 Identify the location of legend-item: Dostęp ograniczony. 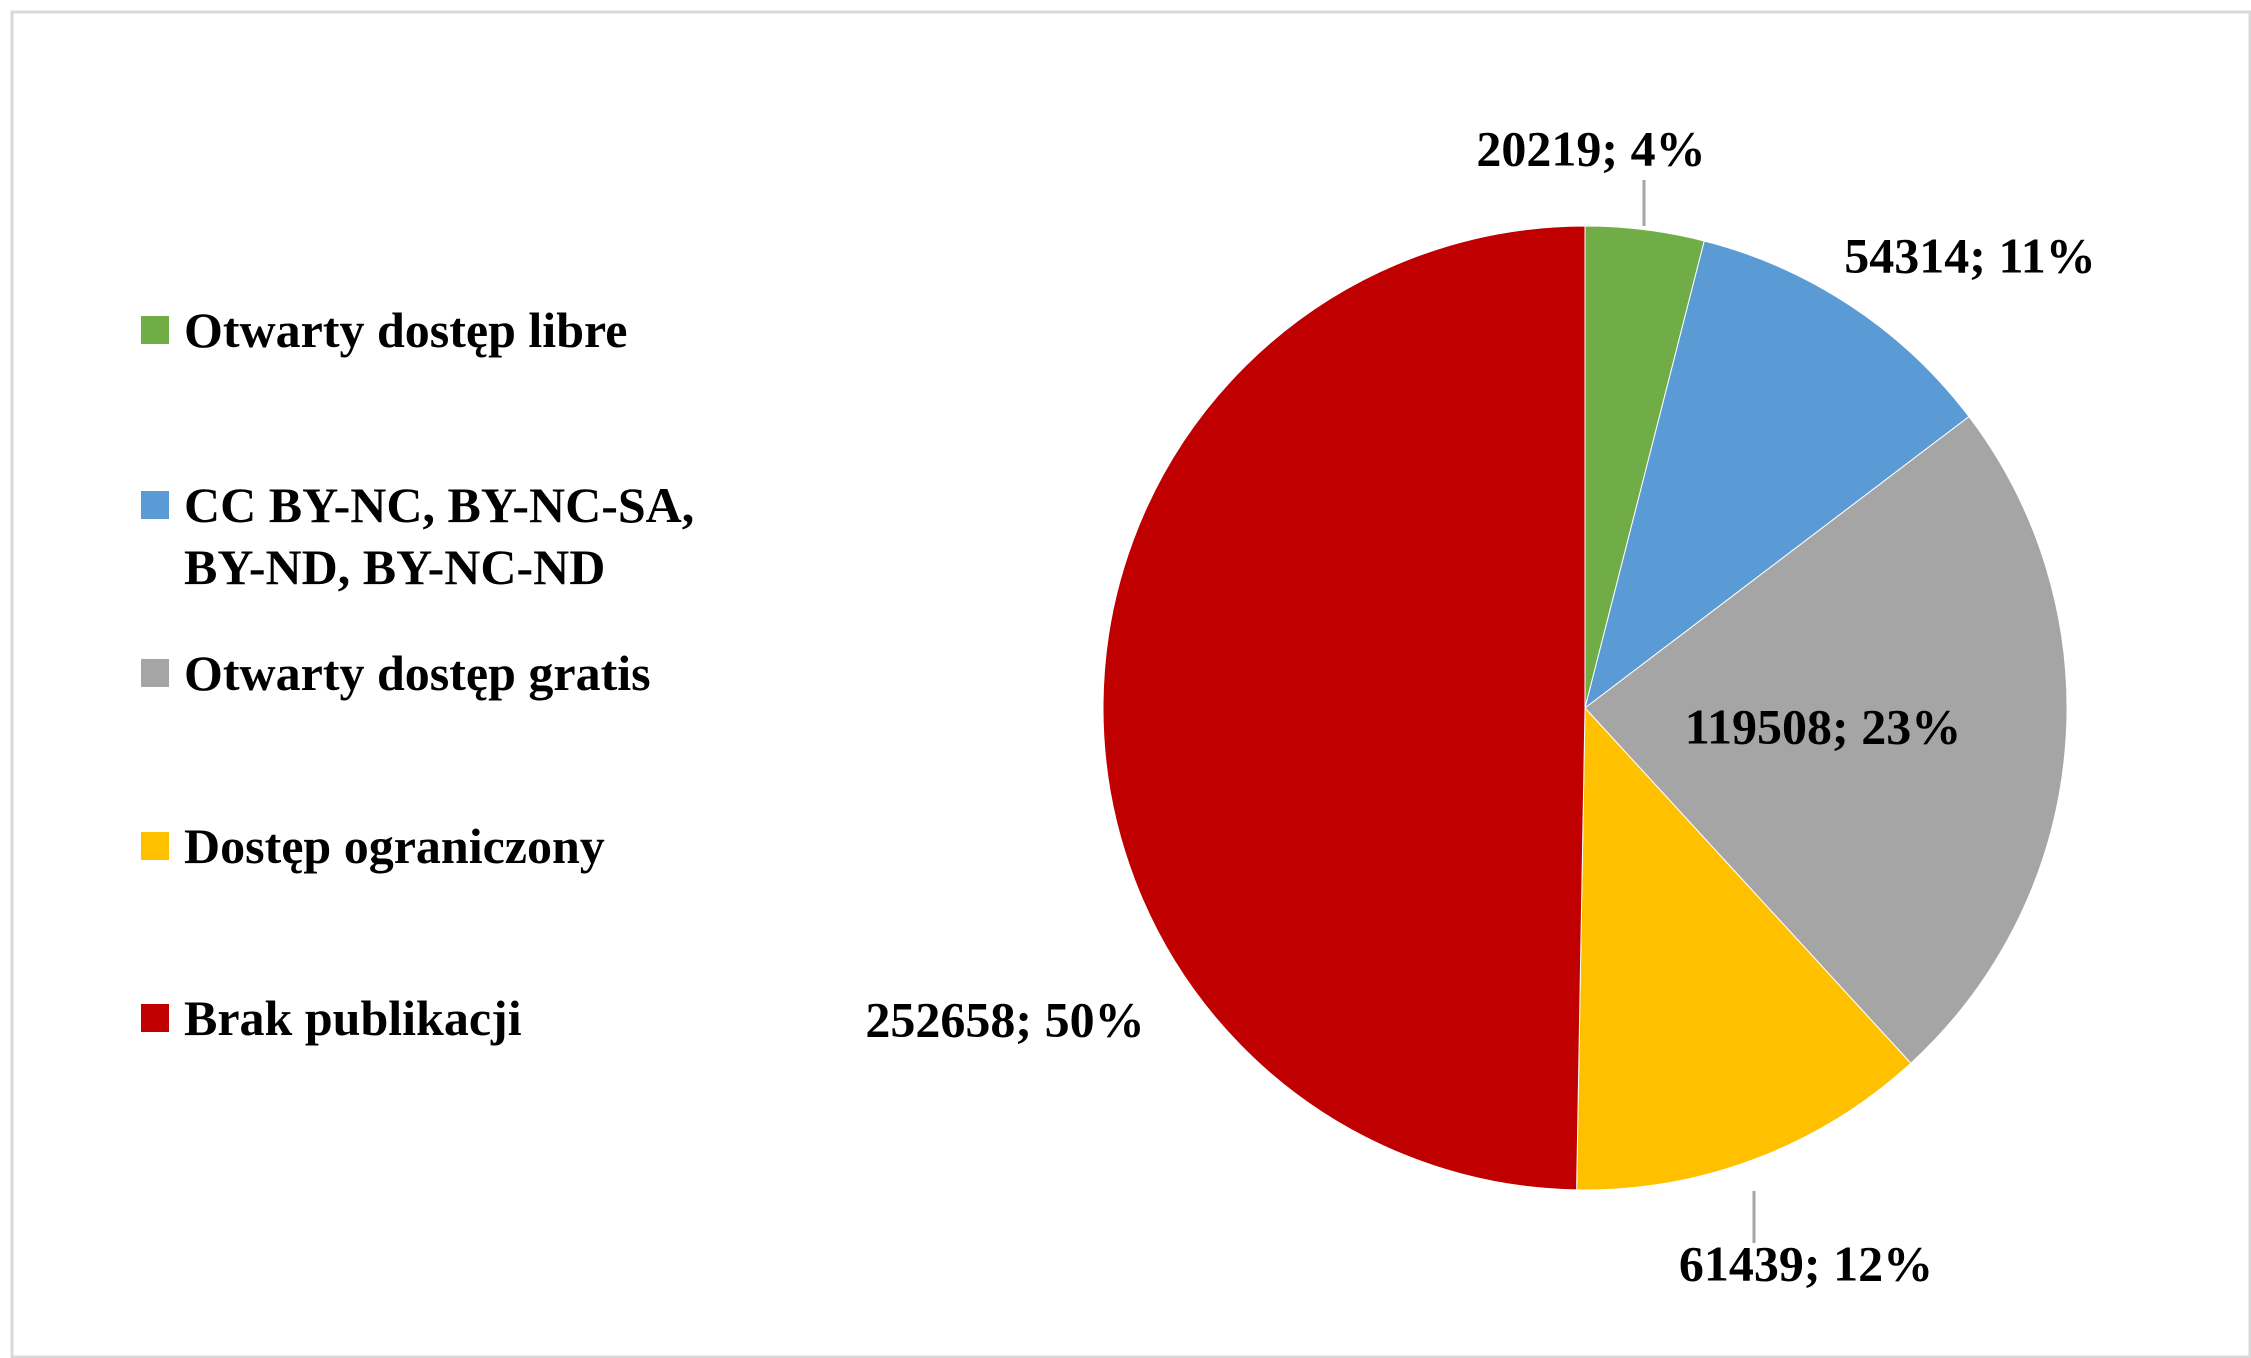
(461, 846).